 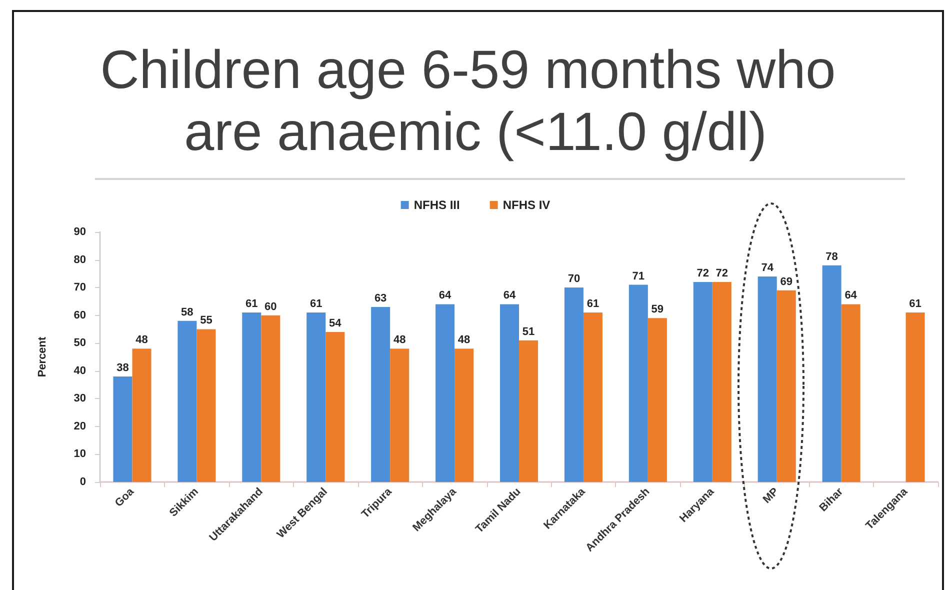 I want to click on legend-label: NFHS IV, so click(x=526, y=205).